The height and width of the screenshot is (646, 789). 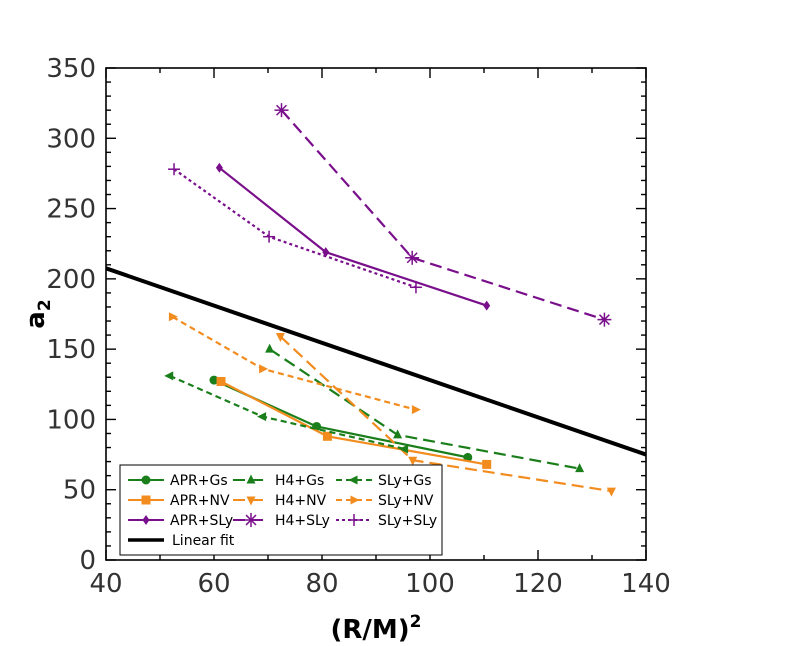 I want to click on series-line-apr-sly, so click(x=353, y=236).